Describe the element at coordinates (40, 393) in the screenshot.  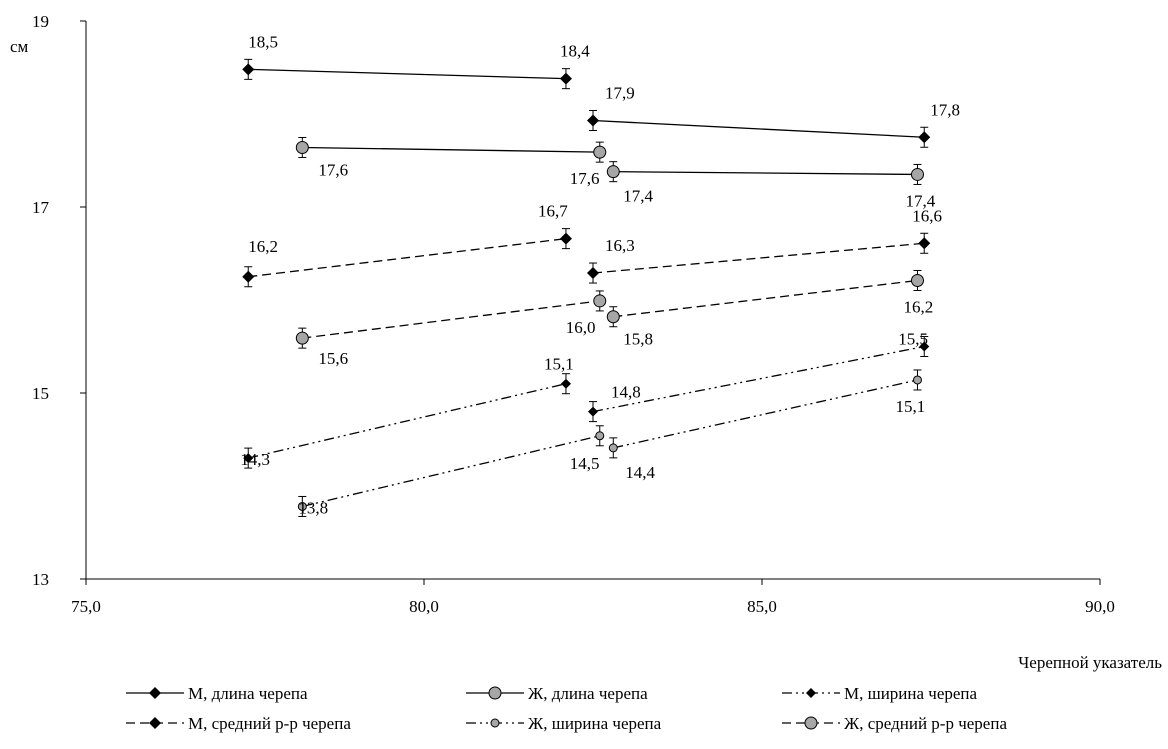
I see `y-tick-label: 15` at that location.